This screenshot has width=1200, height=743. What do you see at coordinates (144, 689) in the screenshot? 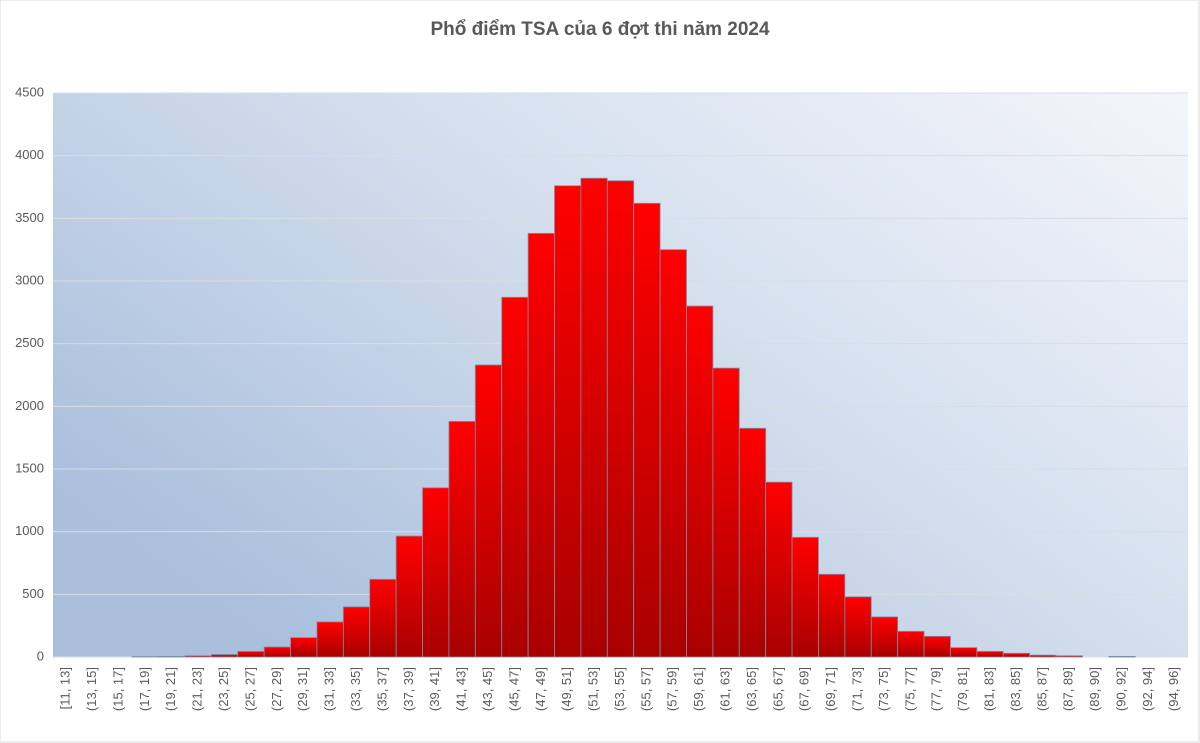
I see `x-tick-label: (17, 19]` at bounding box center [144, 689].